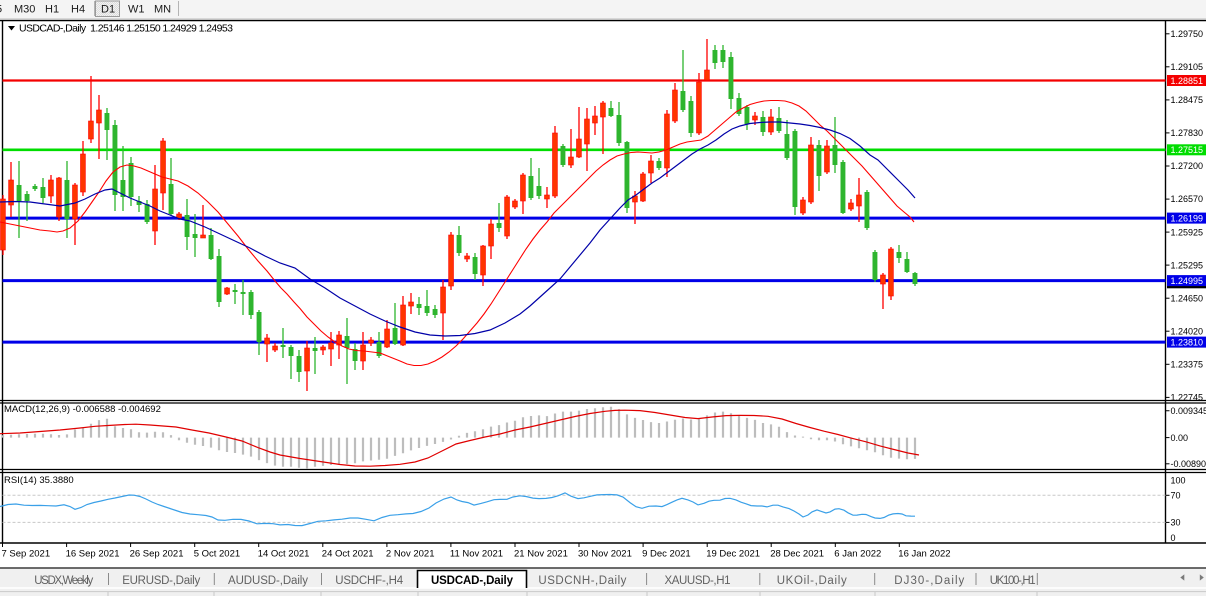  Describe the element at coordinates (39, 480) in the screenshot. I see `svg-text: RSI(14) 35.3880` at that location.